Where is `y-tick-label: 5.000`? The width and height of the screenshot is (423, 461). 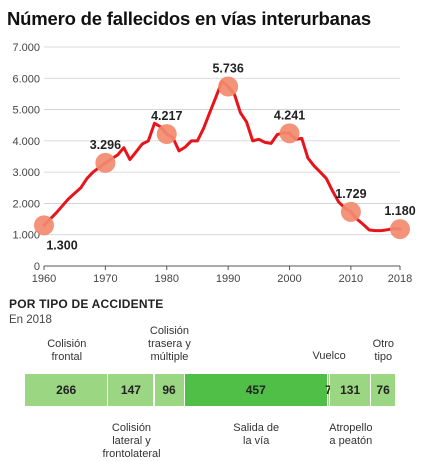 y-tick-label: 5.000 is located at coordinates (26, 111).